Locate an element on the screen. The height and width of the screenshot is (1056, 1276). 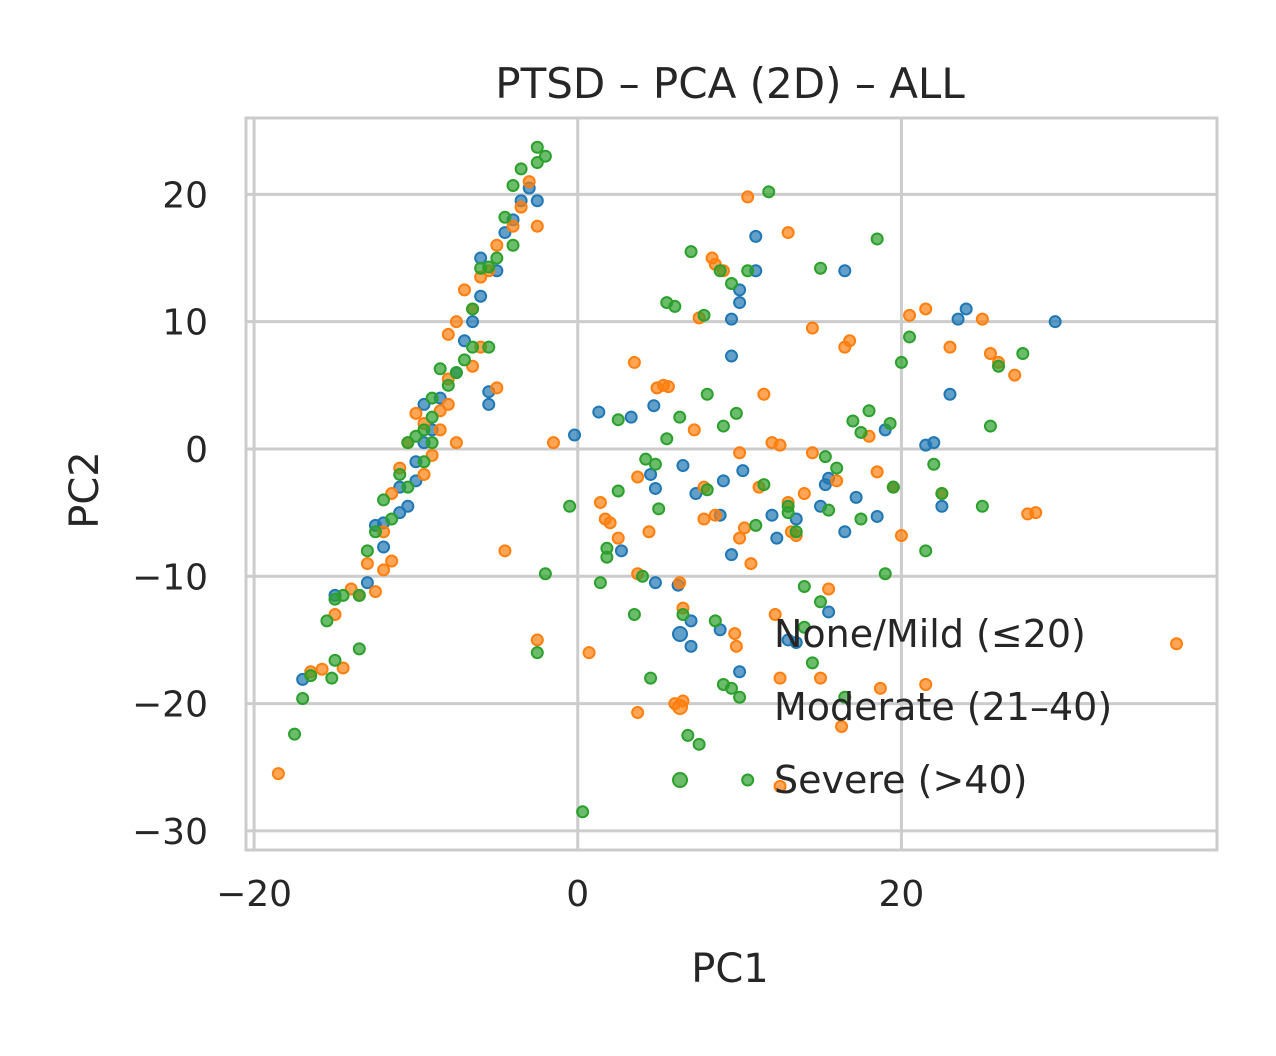
legend-label: None/Mild (≤20) is located at coordinates (930, 634).